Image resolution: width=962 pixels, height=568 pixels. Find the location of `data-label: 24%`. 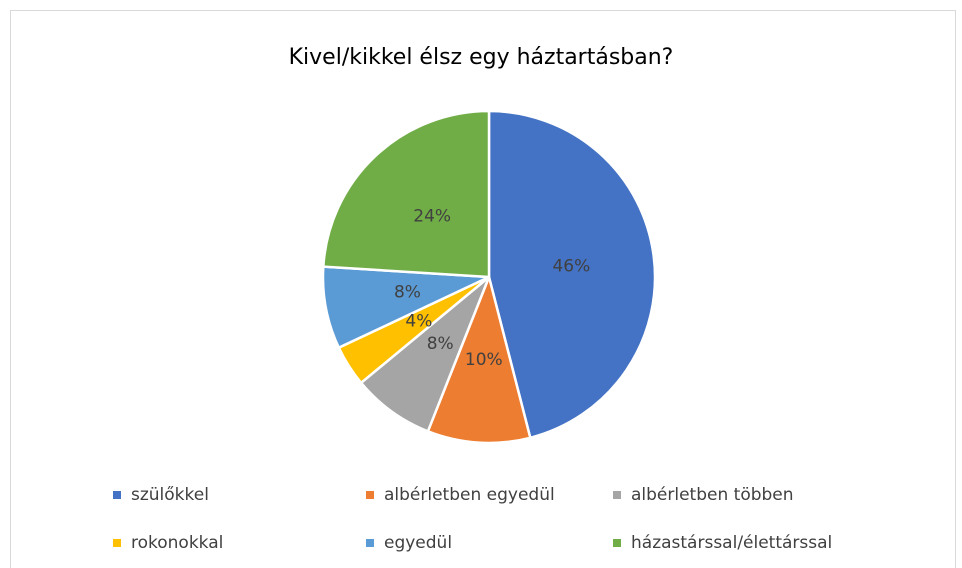

data-label: 24% is located at coordinates (432, 216).